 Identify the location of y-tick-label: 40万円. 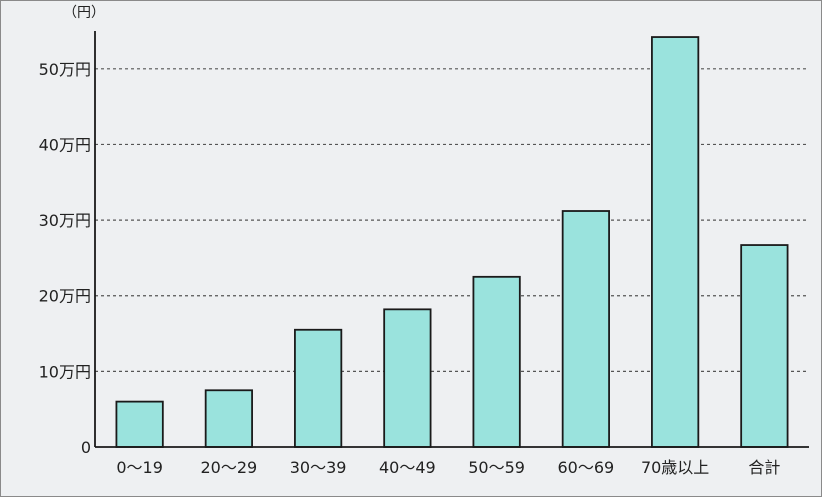
(65, 144).